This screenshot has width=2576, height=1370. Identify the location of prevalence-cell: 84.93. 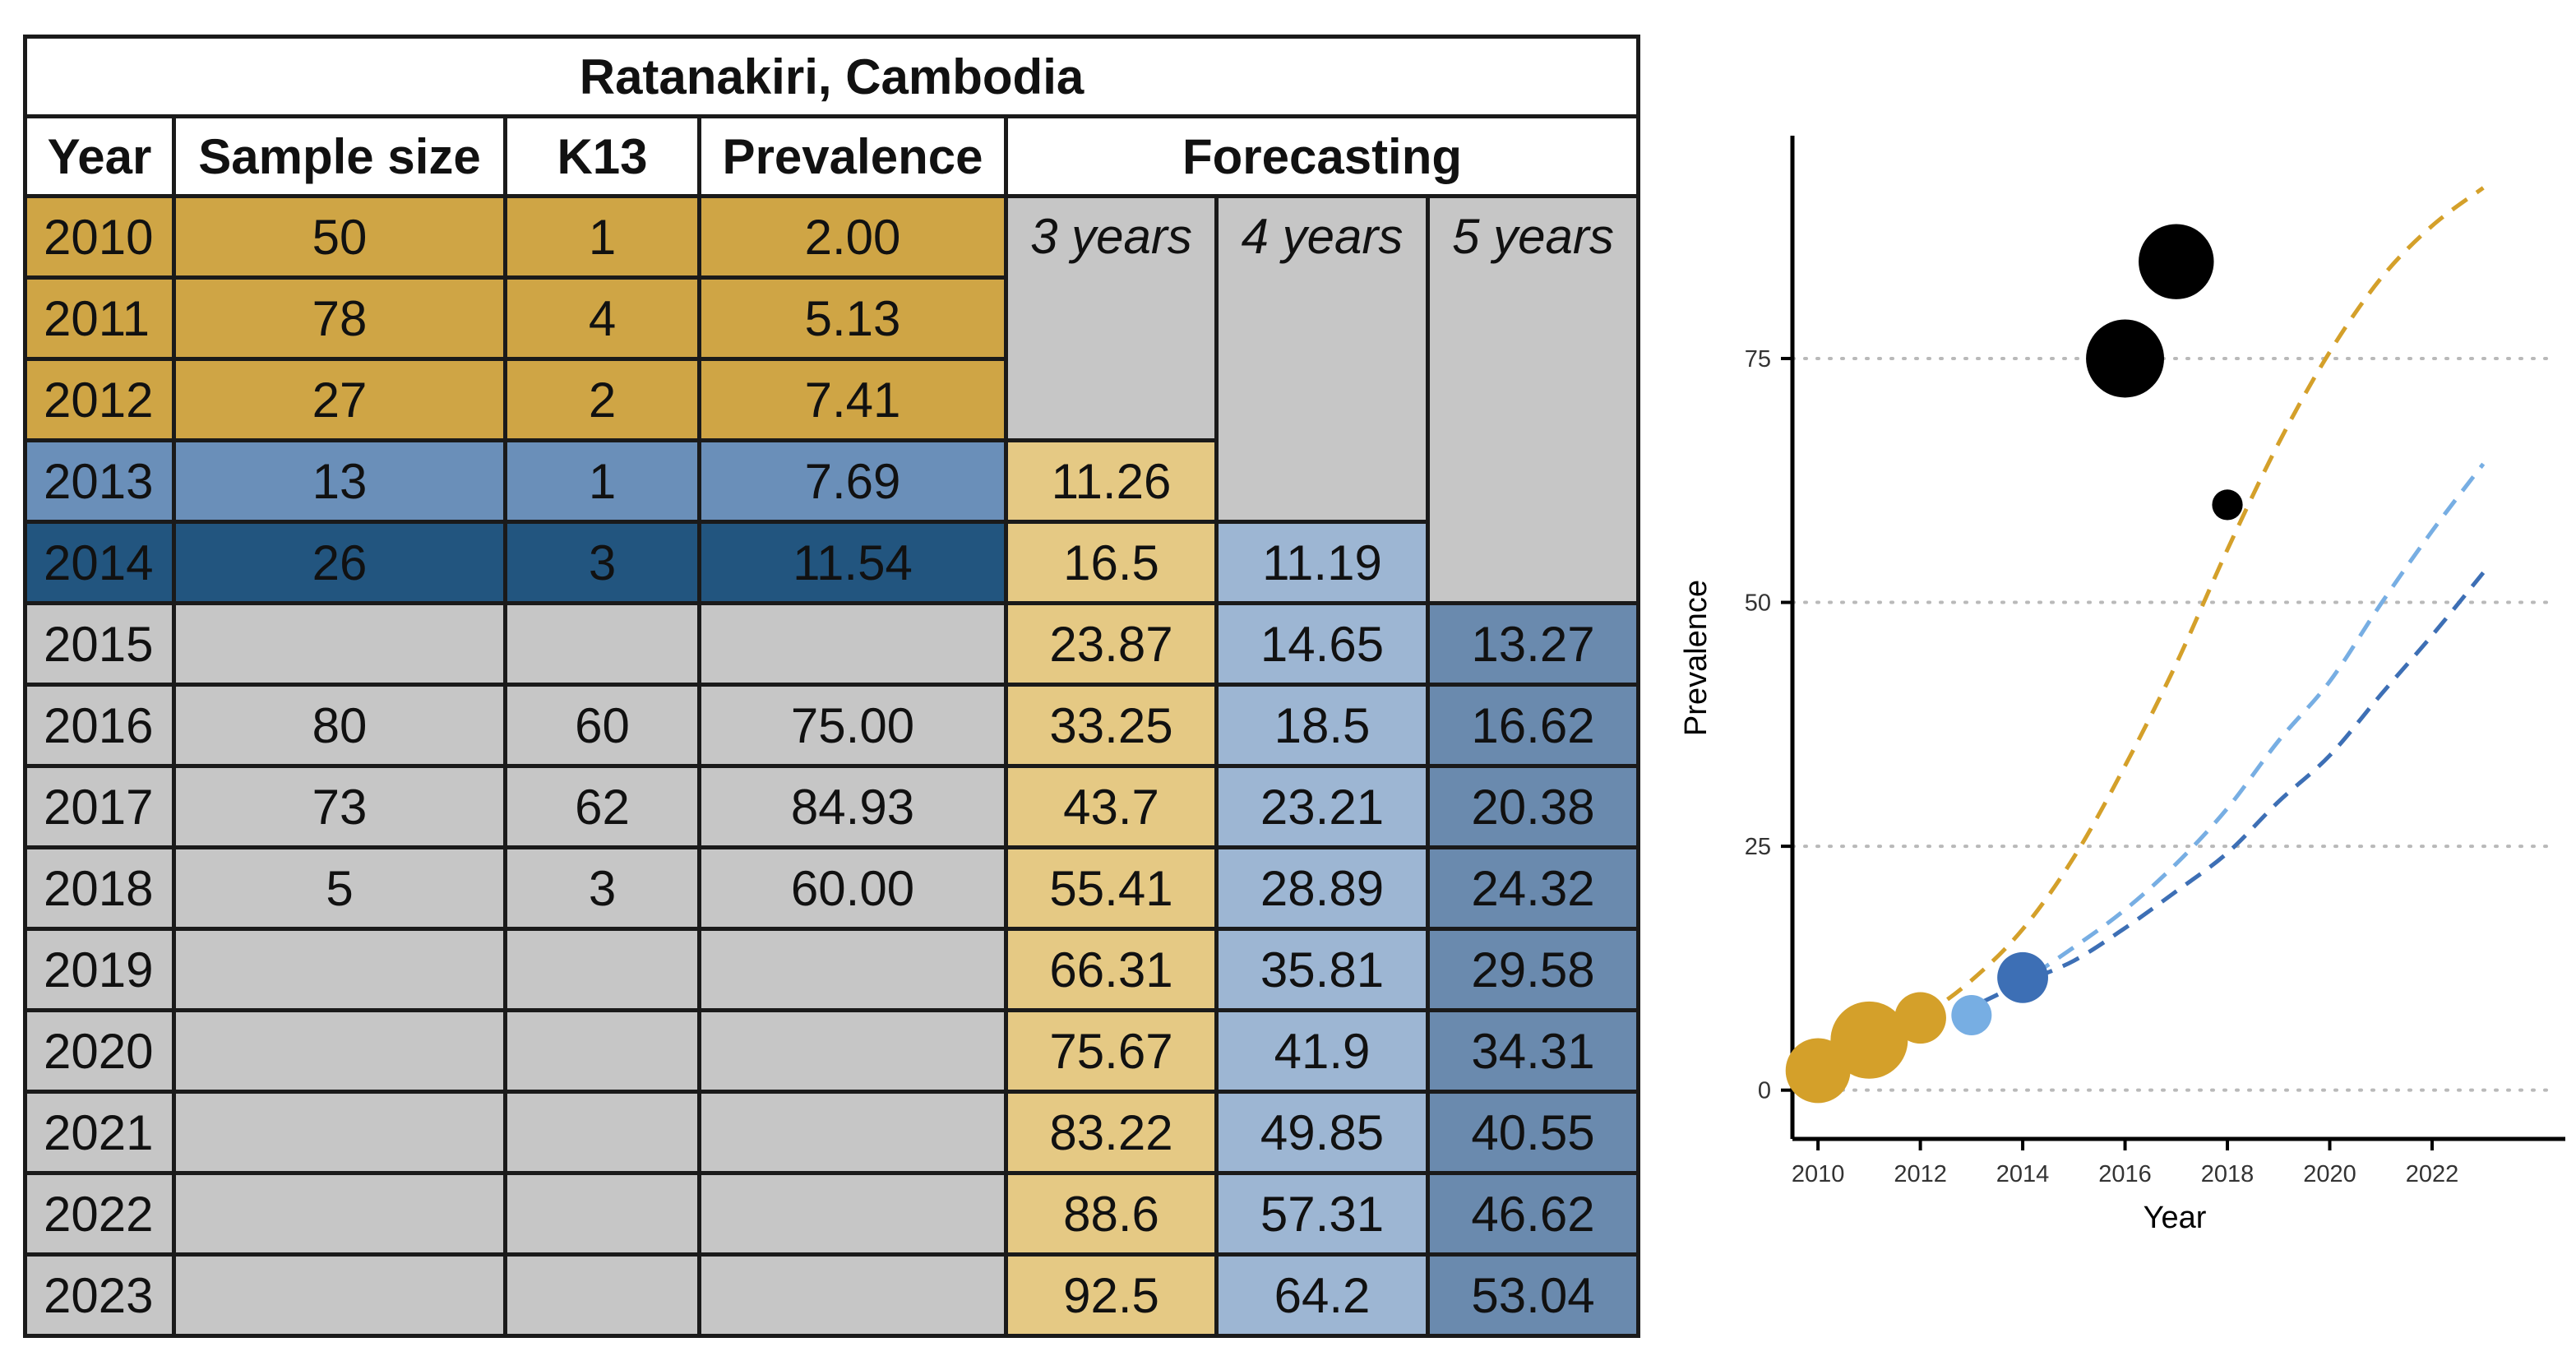
(852, 807).